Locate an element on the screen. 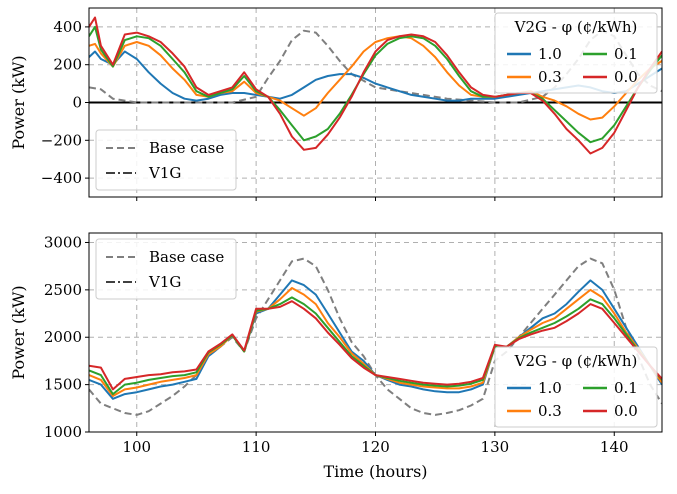 This screenshot has width=677, height=494. y-tick-label: 400 is located at coordinates (67, 27).